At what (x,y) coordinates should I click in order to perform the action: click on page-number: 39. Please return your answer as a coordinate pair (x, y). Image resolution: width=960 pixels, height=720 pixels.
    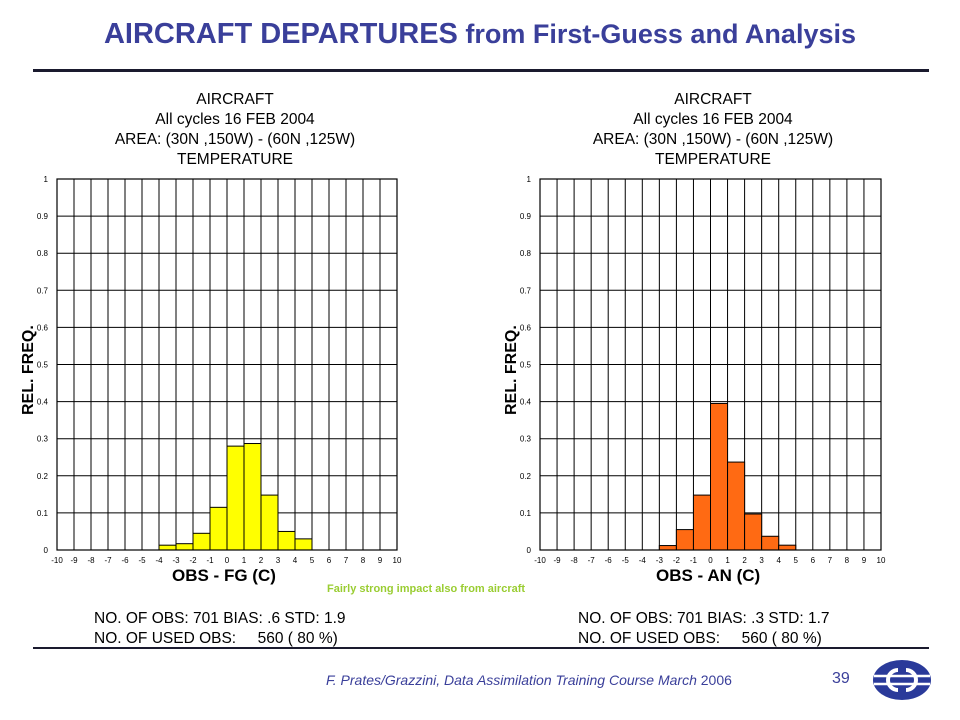
    Looking at the image, I should click on (841, 678).